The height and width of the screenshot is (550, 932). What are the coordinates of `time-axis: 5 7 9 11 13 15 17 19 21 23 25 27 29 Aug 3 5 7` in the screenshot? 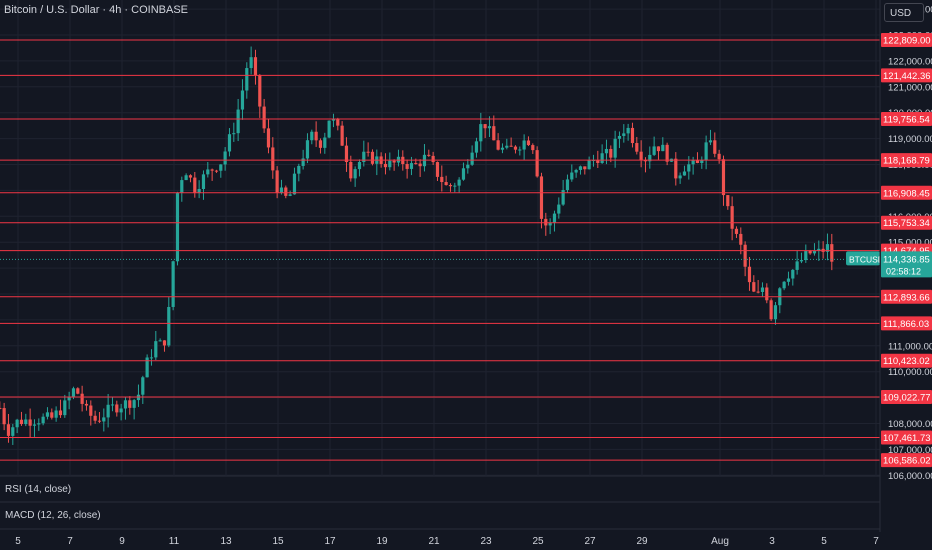 It's located at (447, 541).